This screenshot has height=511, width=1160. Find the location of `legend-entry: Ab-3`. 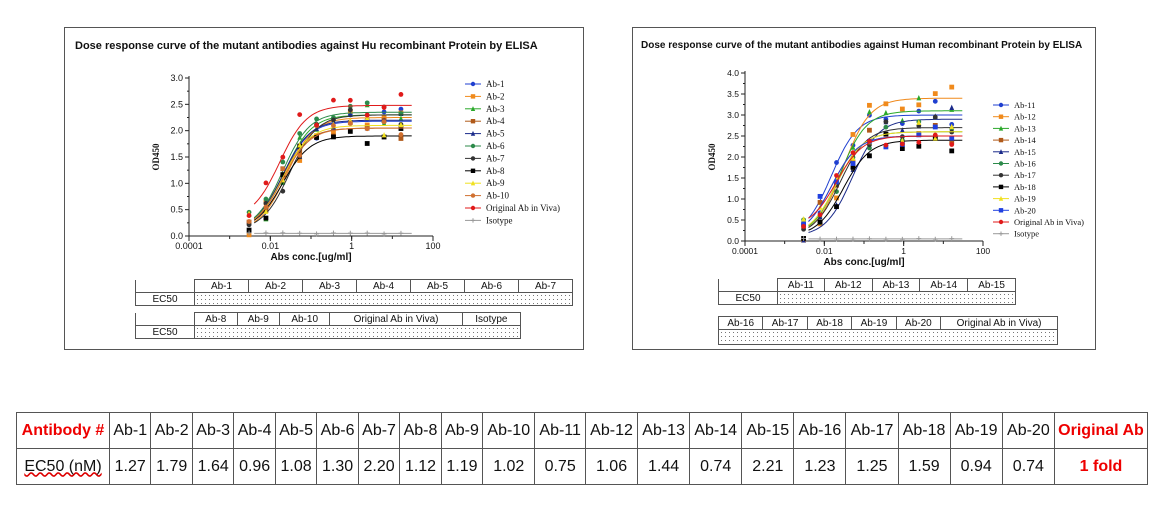

legend-entry: Ab-3 is located at coordinates (485, 109).